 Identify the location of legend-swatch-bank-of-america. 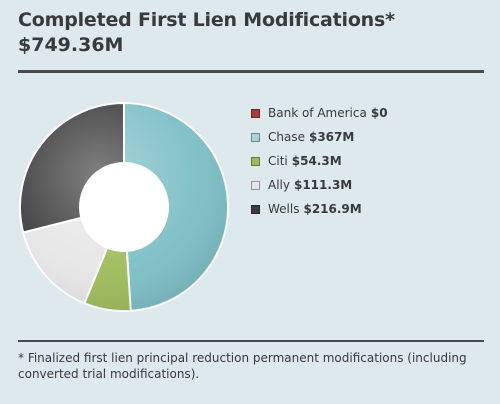
(255, 113).